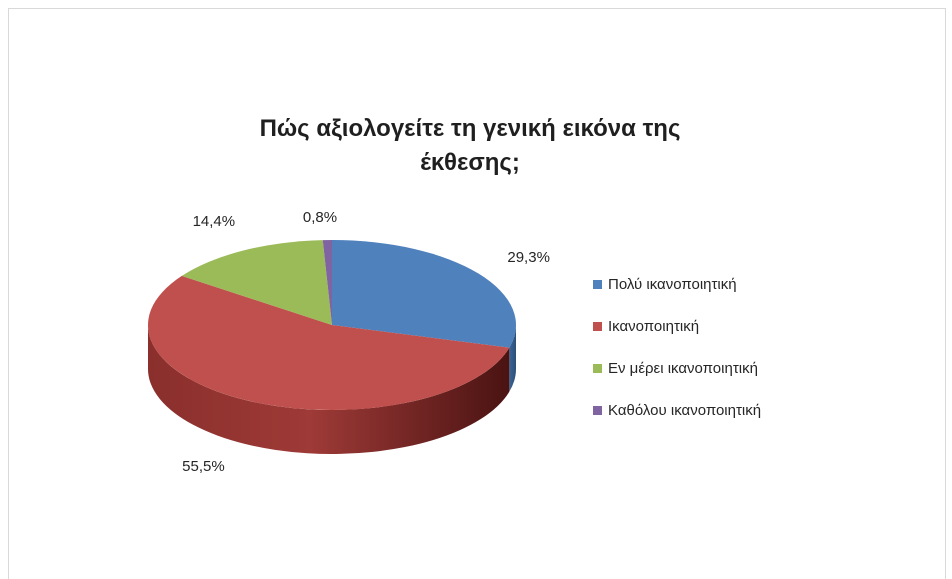  I want to click on data-label-0: 29,3%, so click(528, 257).